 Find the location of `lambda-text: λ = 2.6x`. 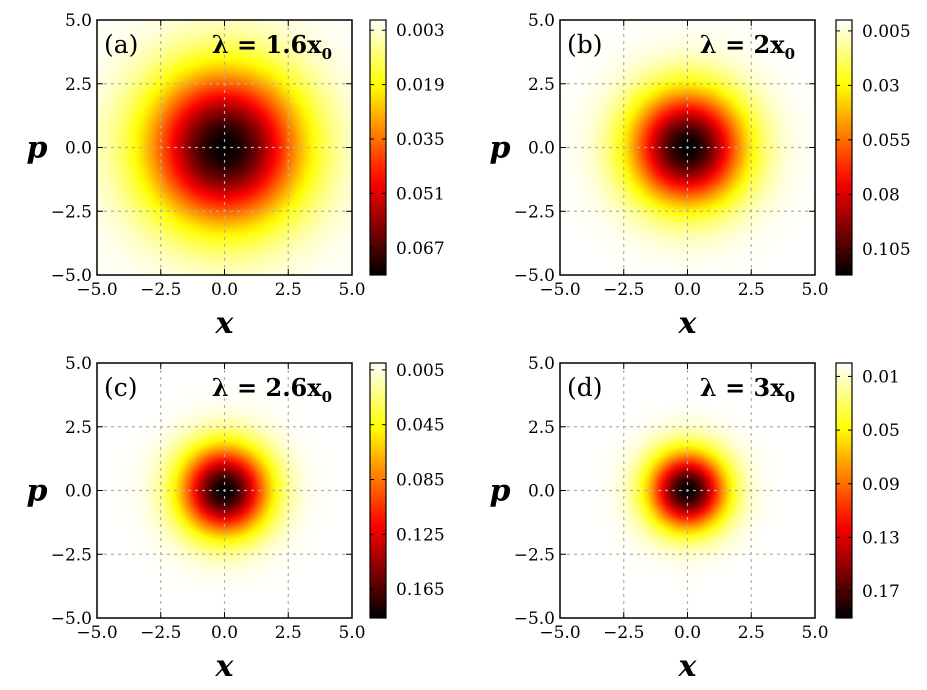

lambda-text: λ = 2.6x is located at coordinates (267, 387).